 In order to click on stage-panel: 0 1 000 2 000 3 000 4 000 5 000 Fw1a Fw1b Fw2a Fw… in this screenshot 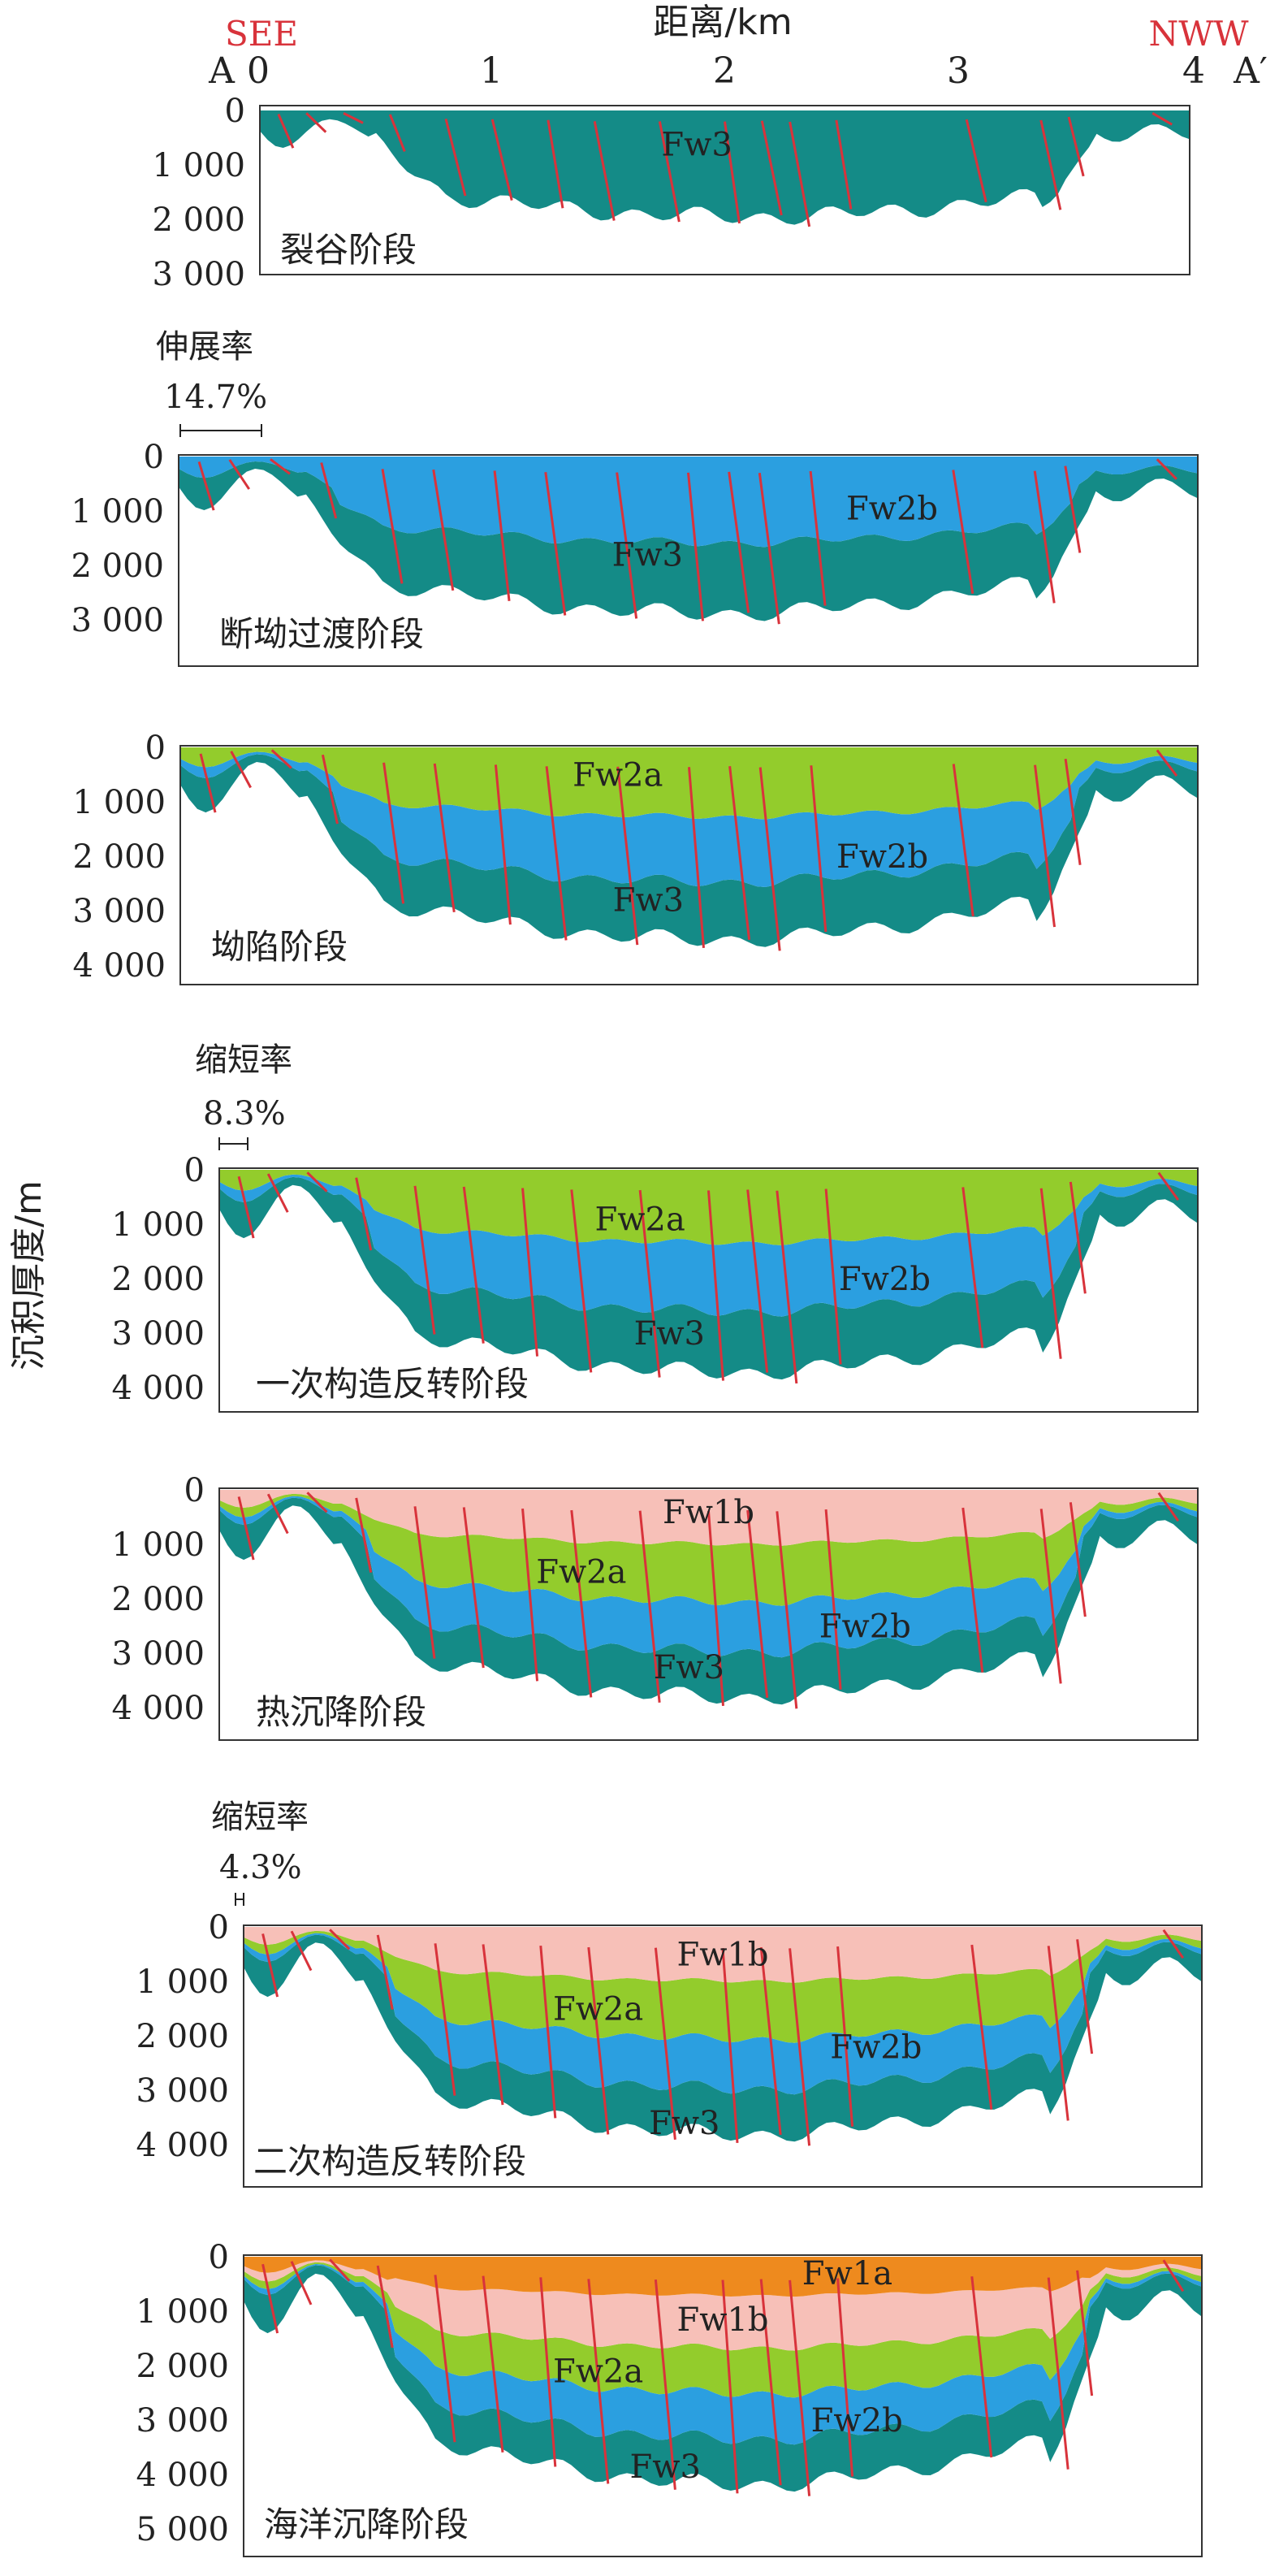, I will do `click(669, 2398)`.